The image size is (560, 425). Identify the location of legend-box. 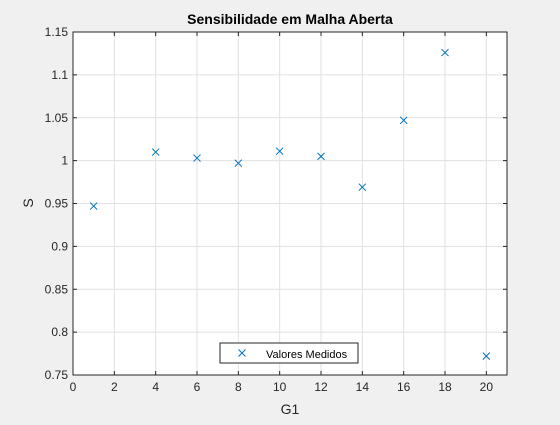
(289, 353).